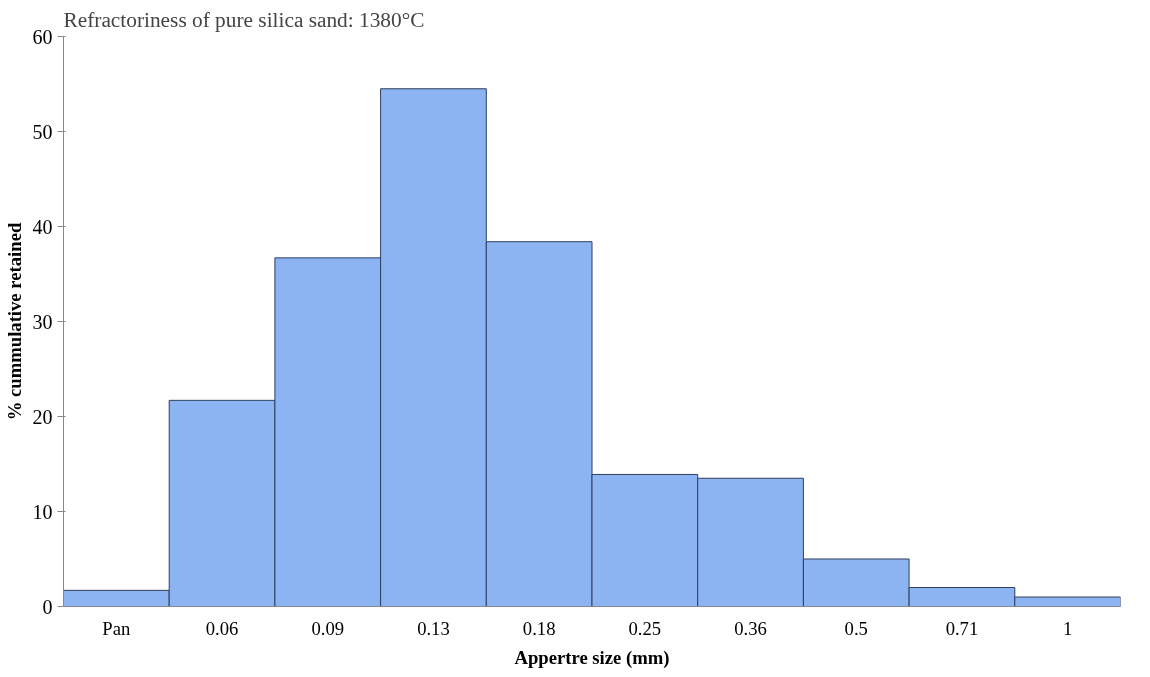 The width and height of the screenshot is (1150, 677). What do you see at coordinates (117, 628) in the screenshot?
I see `x-tick-label: Pan` at bounding box center [117, 628].